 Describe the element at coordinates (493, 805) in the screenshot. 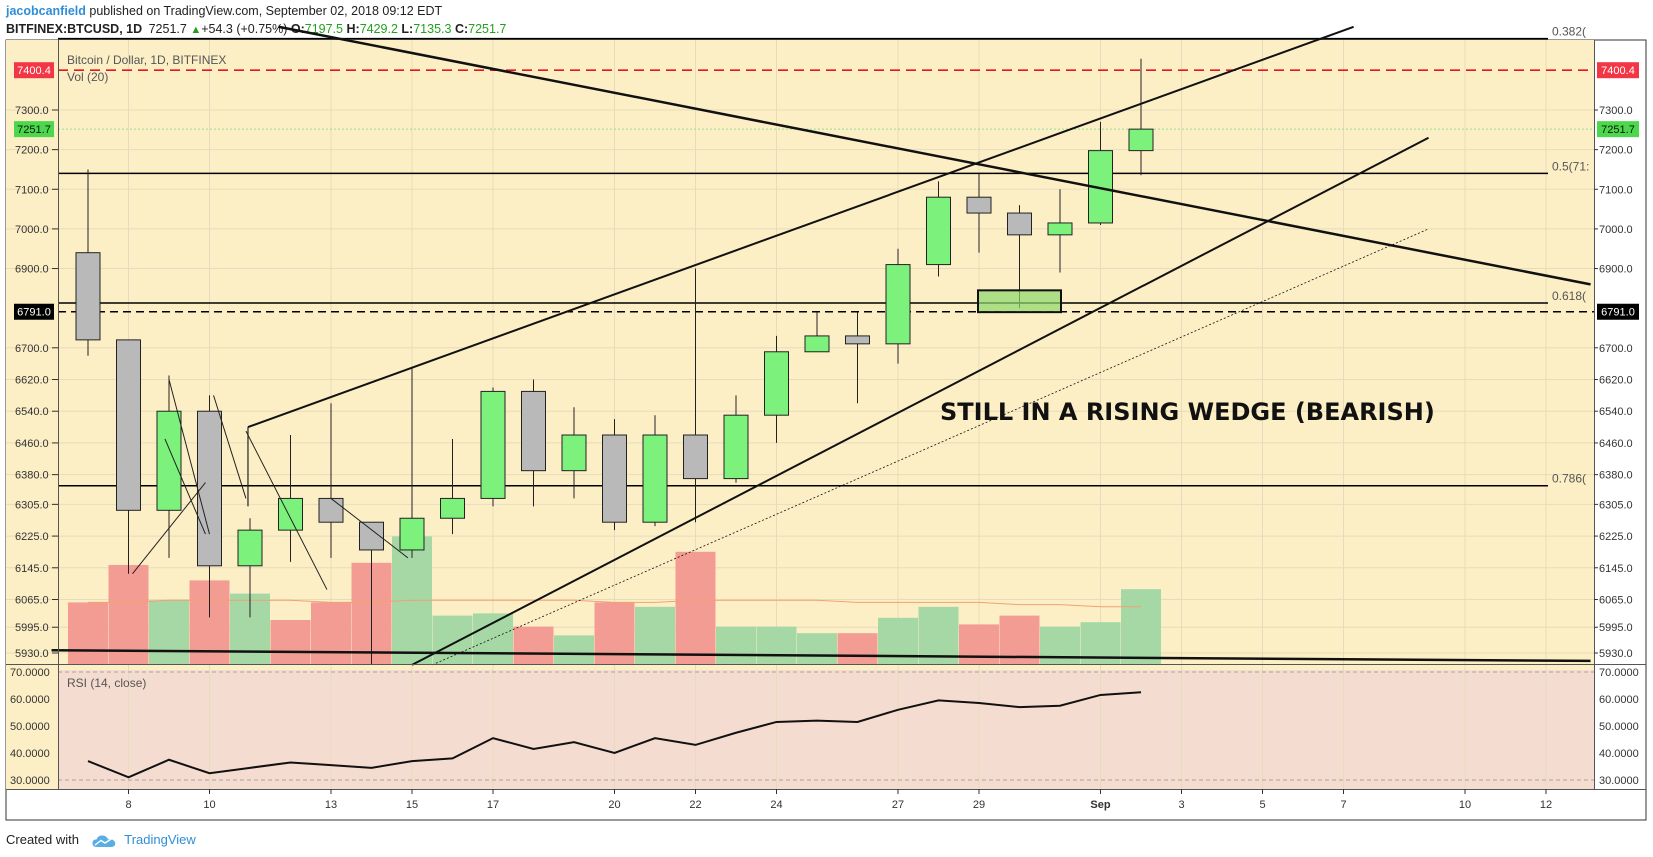

I see `x-tick-4: 17` at that location.